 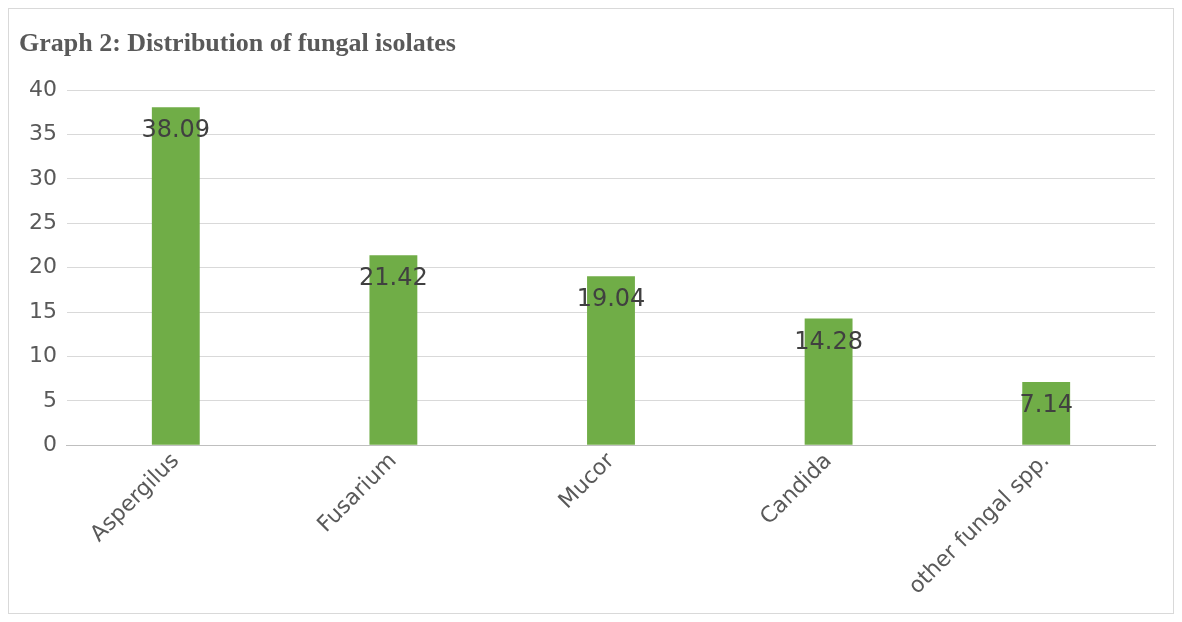 What do you see at coordinates (237, 43) in the screenshot?
I see `chart-title: Graph 2: Distribution of fungal isolates` at bounding box center [237, 43].